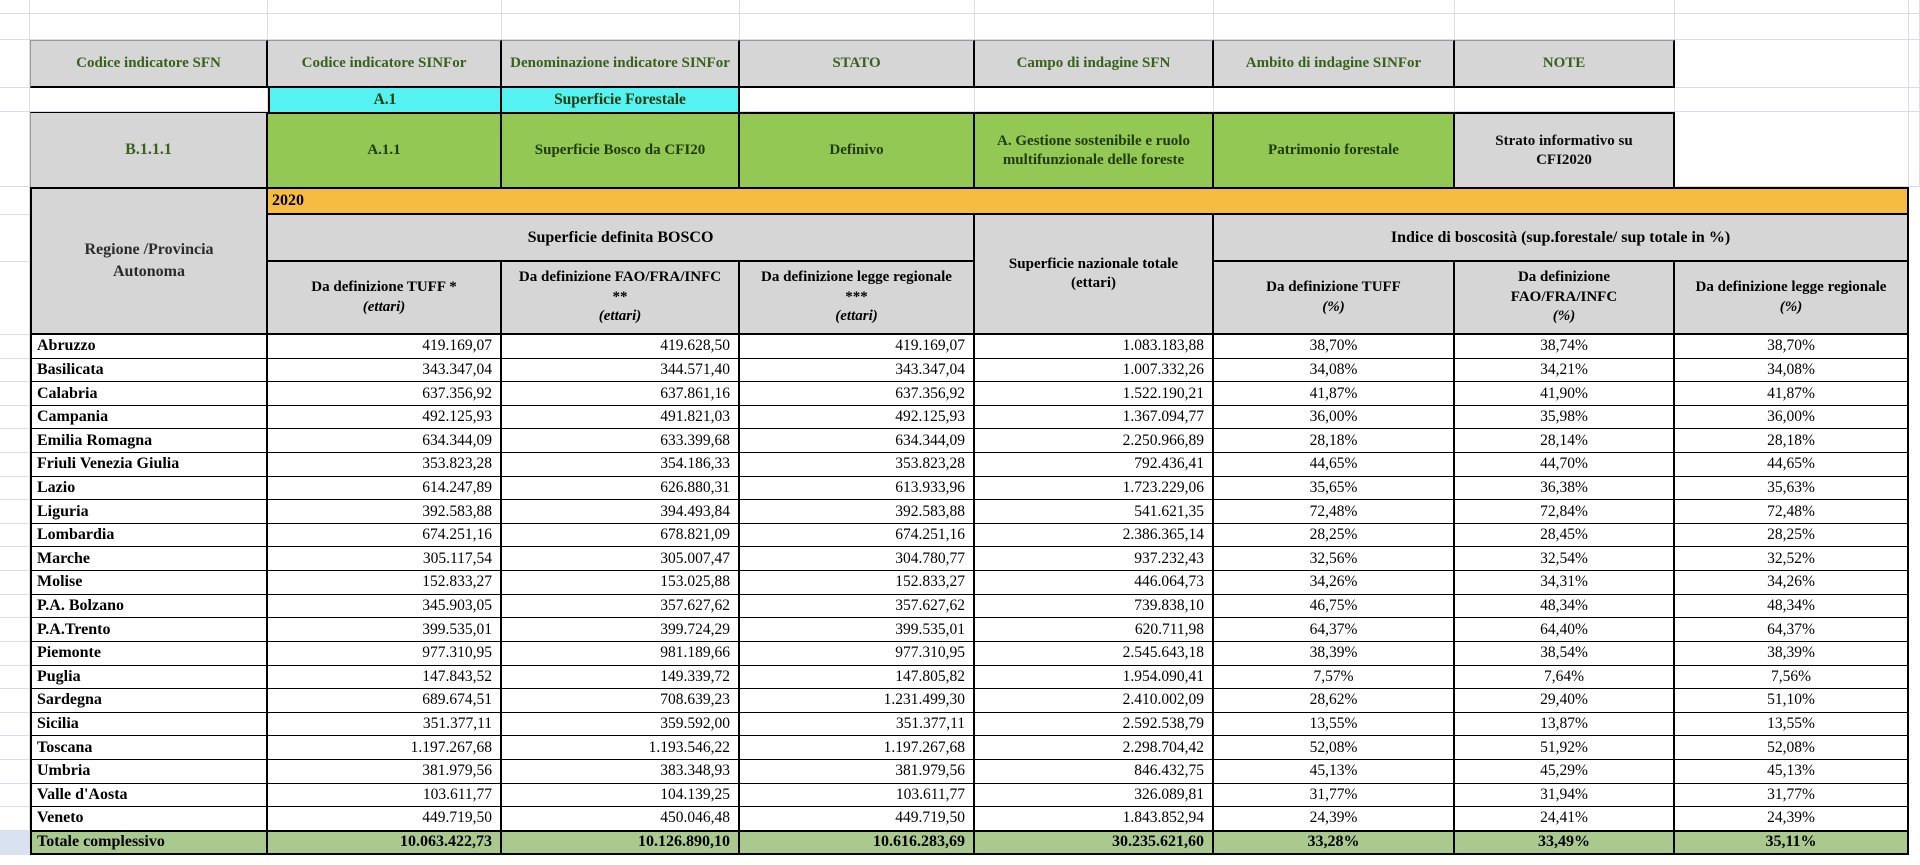  What do you see at coordinates (621, 64) in the screenshot?
I see `col-header-denominazione-sinfor: Denominazione indicatore SINFor` at bounding box center [621, 64].